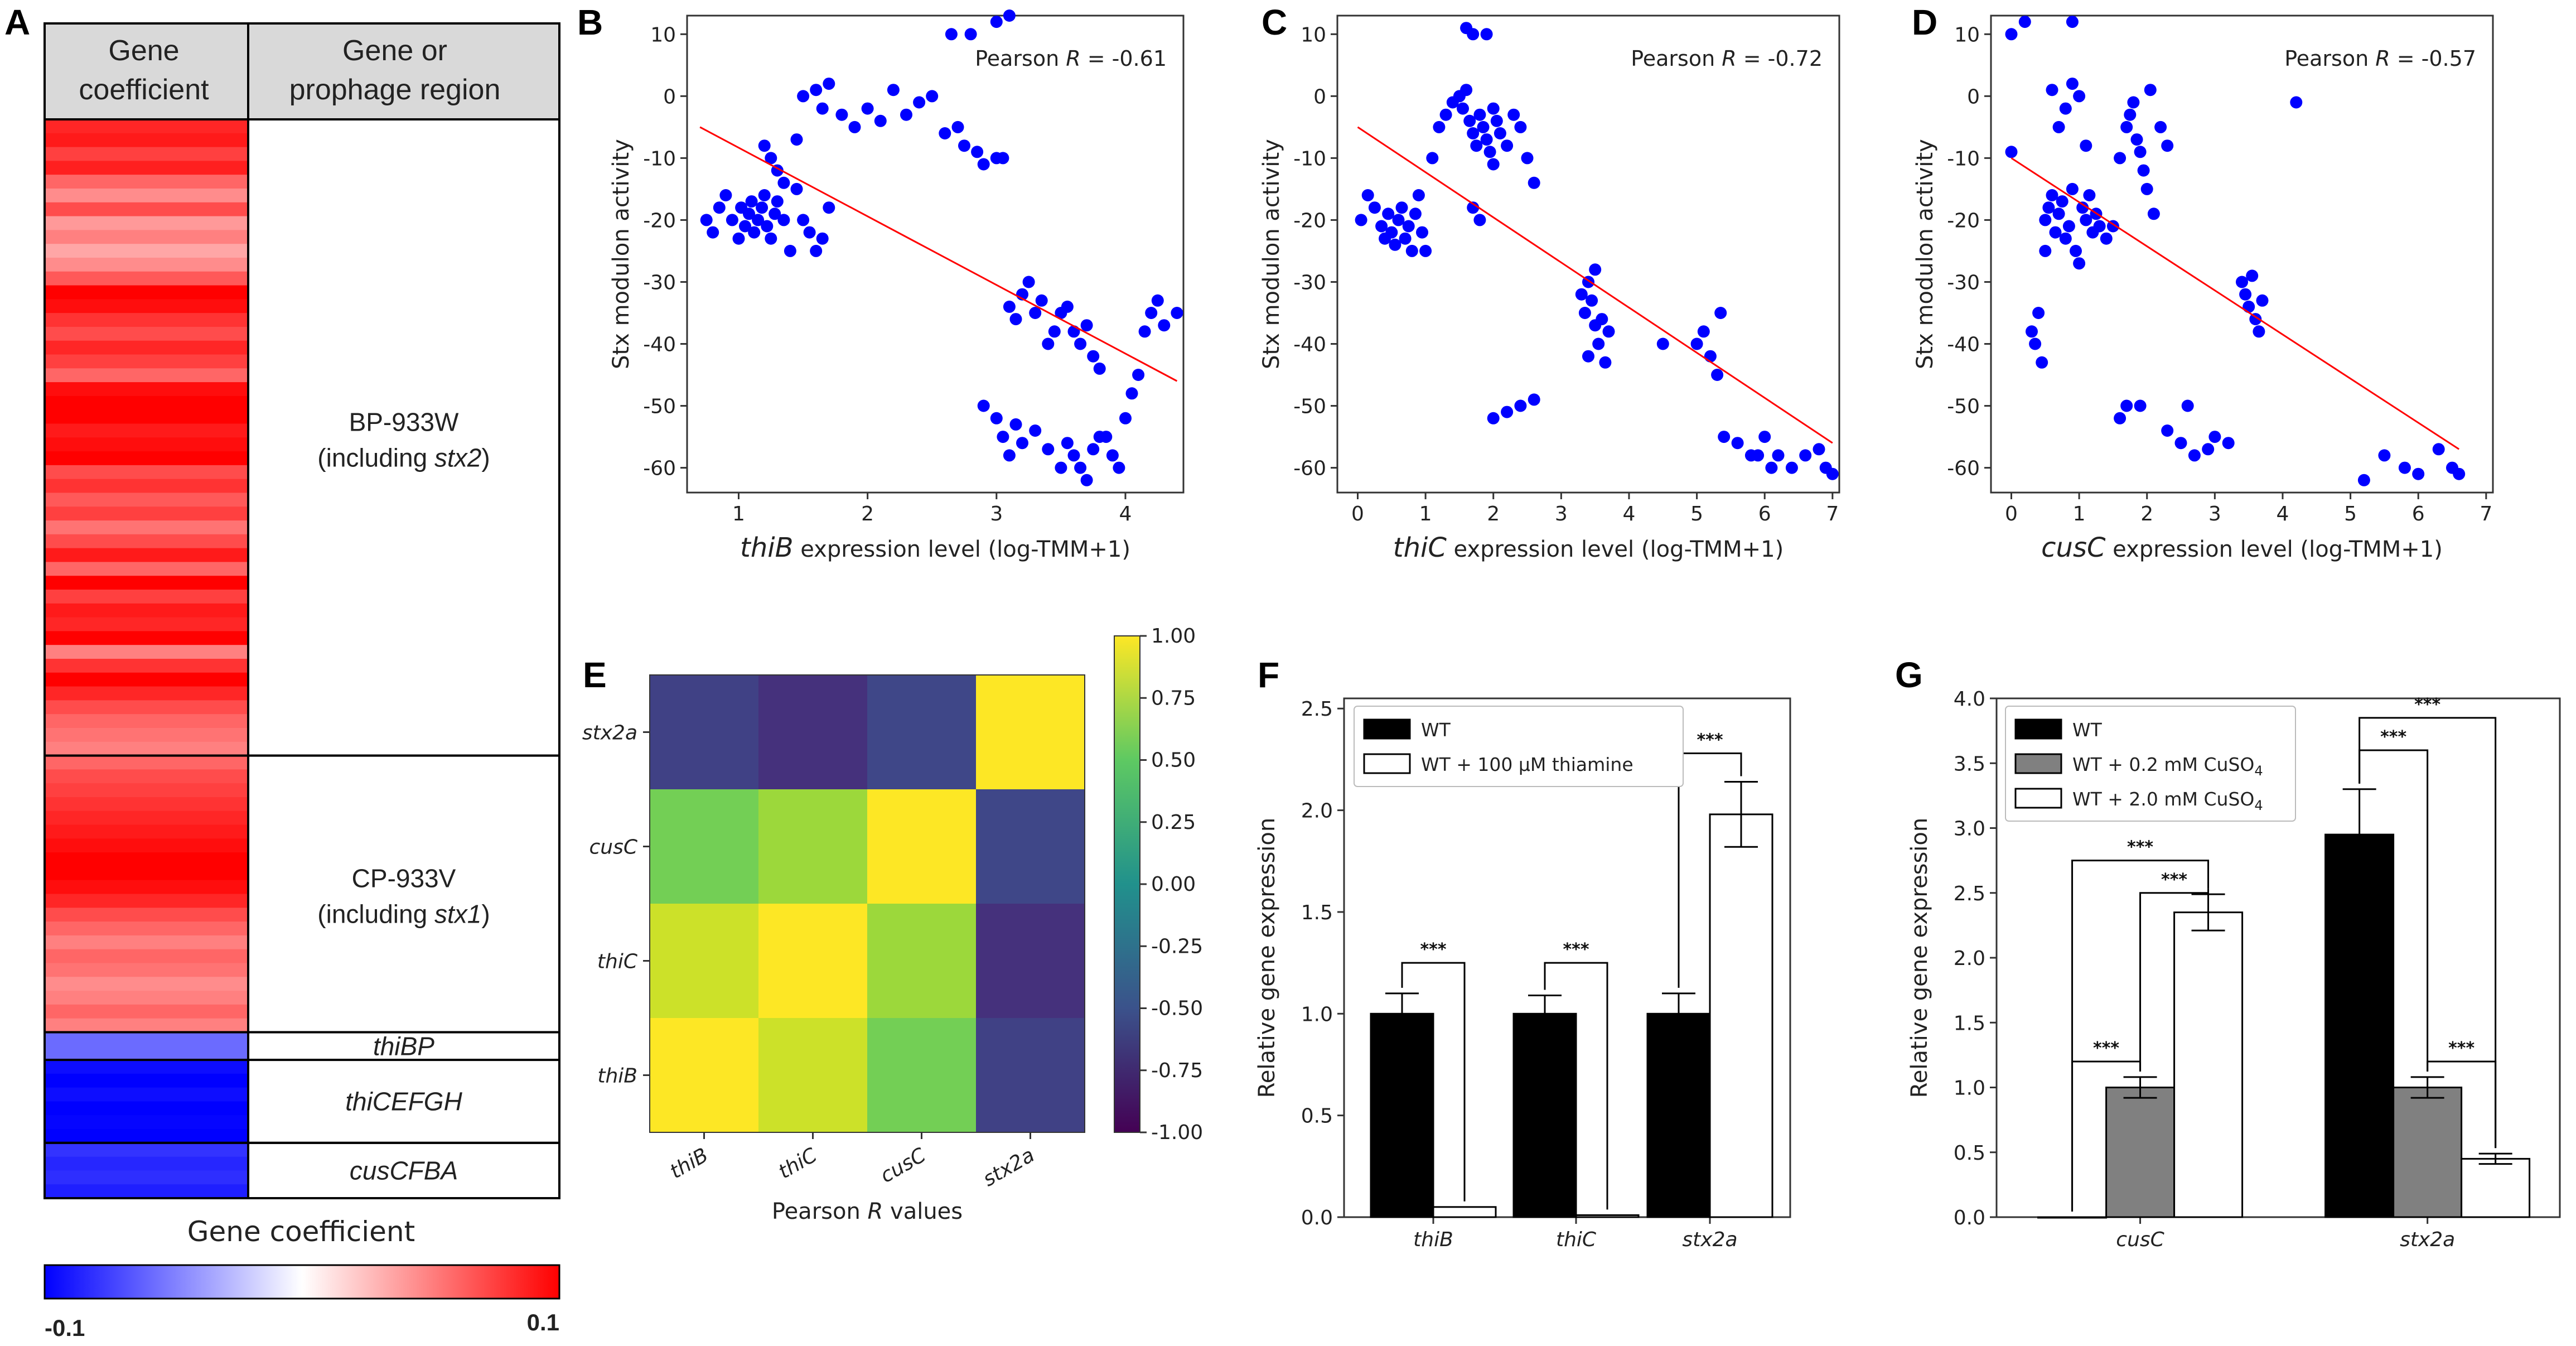  Describe the element at coordinates (689, 1163) in the screenshot. I see `col-label: thiB` at that location.